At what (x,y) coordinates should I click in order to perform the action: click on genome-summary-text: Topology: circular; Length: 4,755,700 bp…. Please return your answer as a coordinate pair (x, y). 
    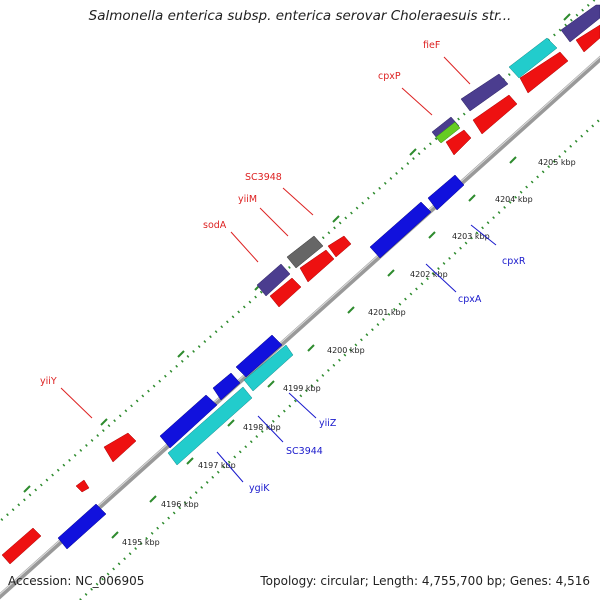
    Looking at the image, I should click on (425, 581).